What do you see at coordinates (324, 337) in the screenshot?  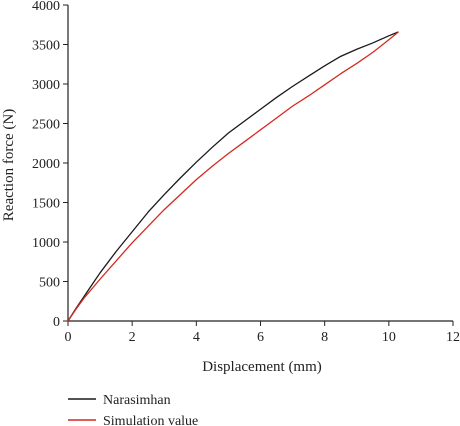 I see `x-tick-label: 8` at bounding box center [324, 337].